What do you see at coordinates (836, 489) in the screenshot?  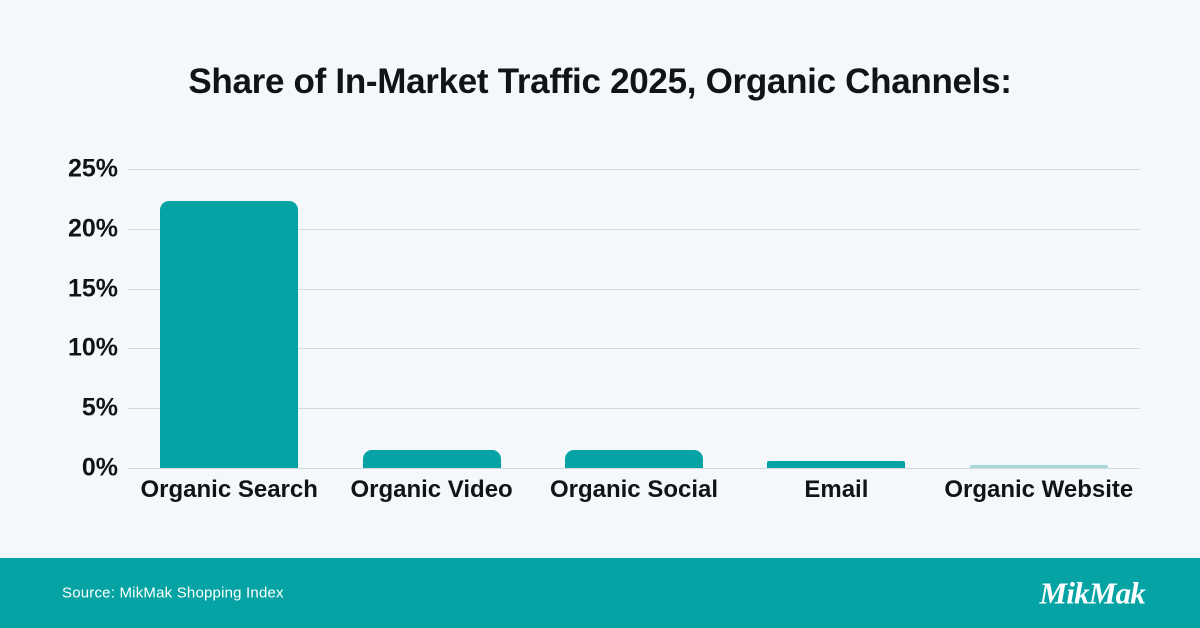 I see `x-axis-tick: Email` at bounding box center [836, 489].